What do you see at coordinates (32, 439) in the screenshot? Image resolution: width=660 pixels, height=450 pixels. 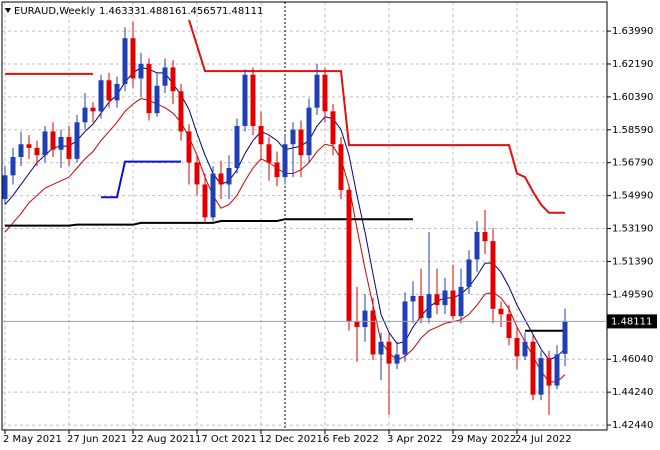 I see `x-tick-label: 2 May 2021` at bounding box center [32, 439].